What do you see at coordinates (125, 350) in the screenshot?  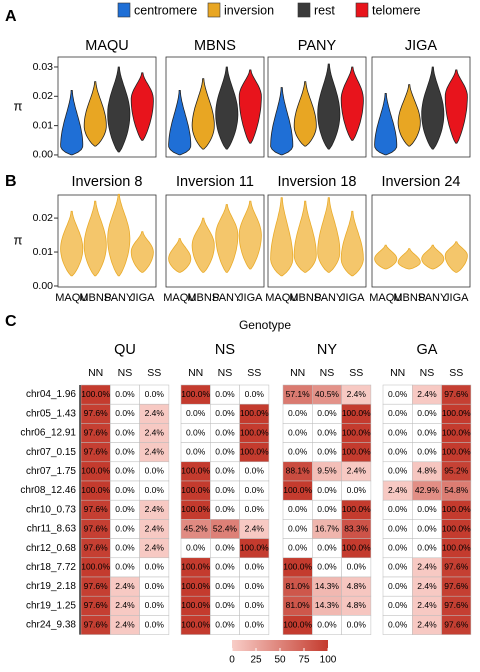 I see `group-title: QU` at bounding box center [125, 350].